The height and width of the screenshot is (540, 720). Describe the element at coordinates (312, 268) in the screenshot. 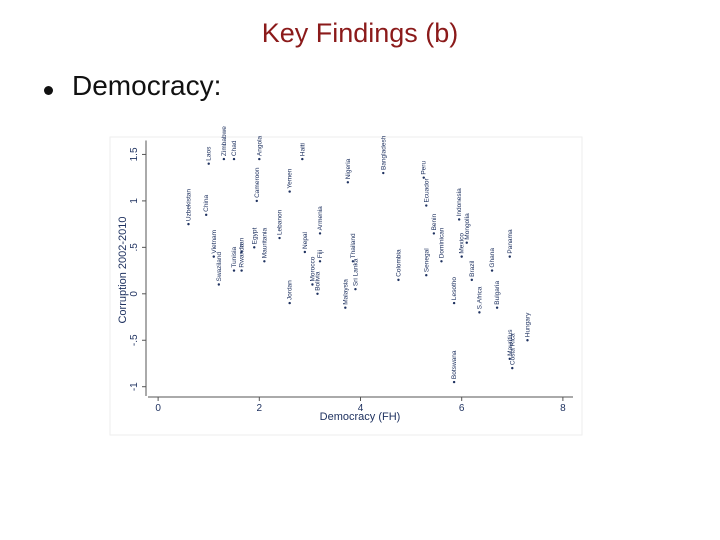

I see `point-label: Morocco` at that location.